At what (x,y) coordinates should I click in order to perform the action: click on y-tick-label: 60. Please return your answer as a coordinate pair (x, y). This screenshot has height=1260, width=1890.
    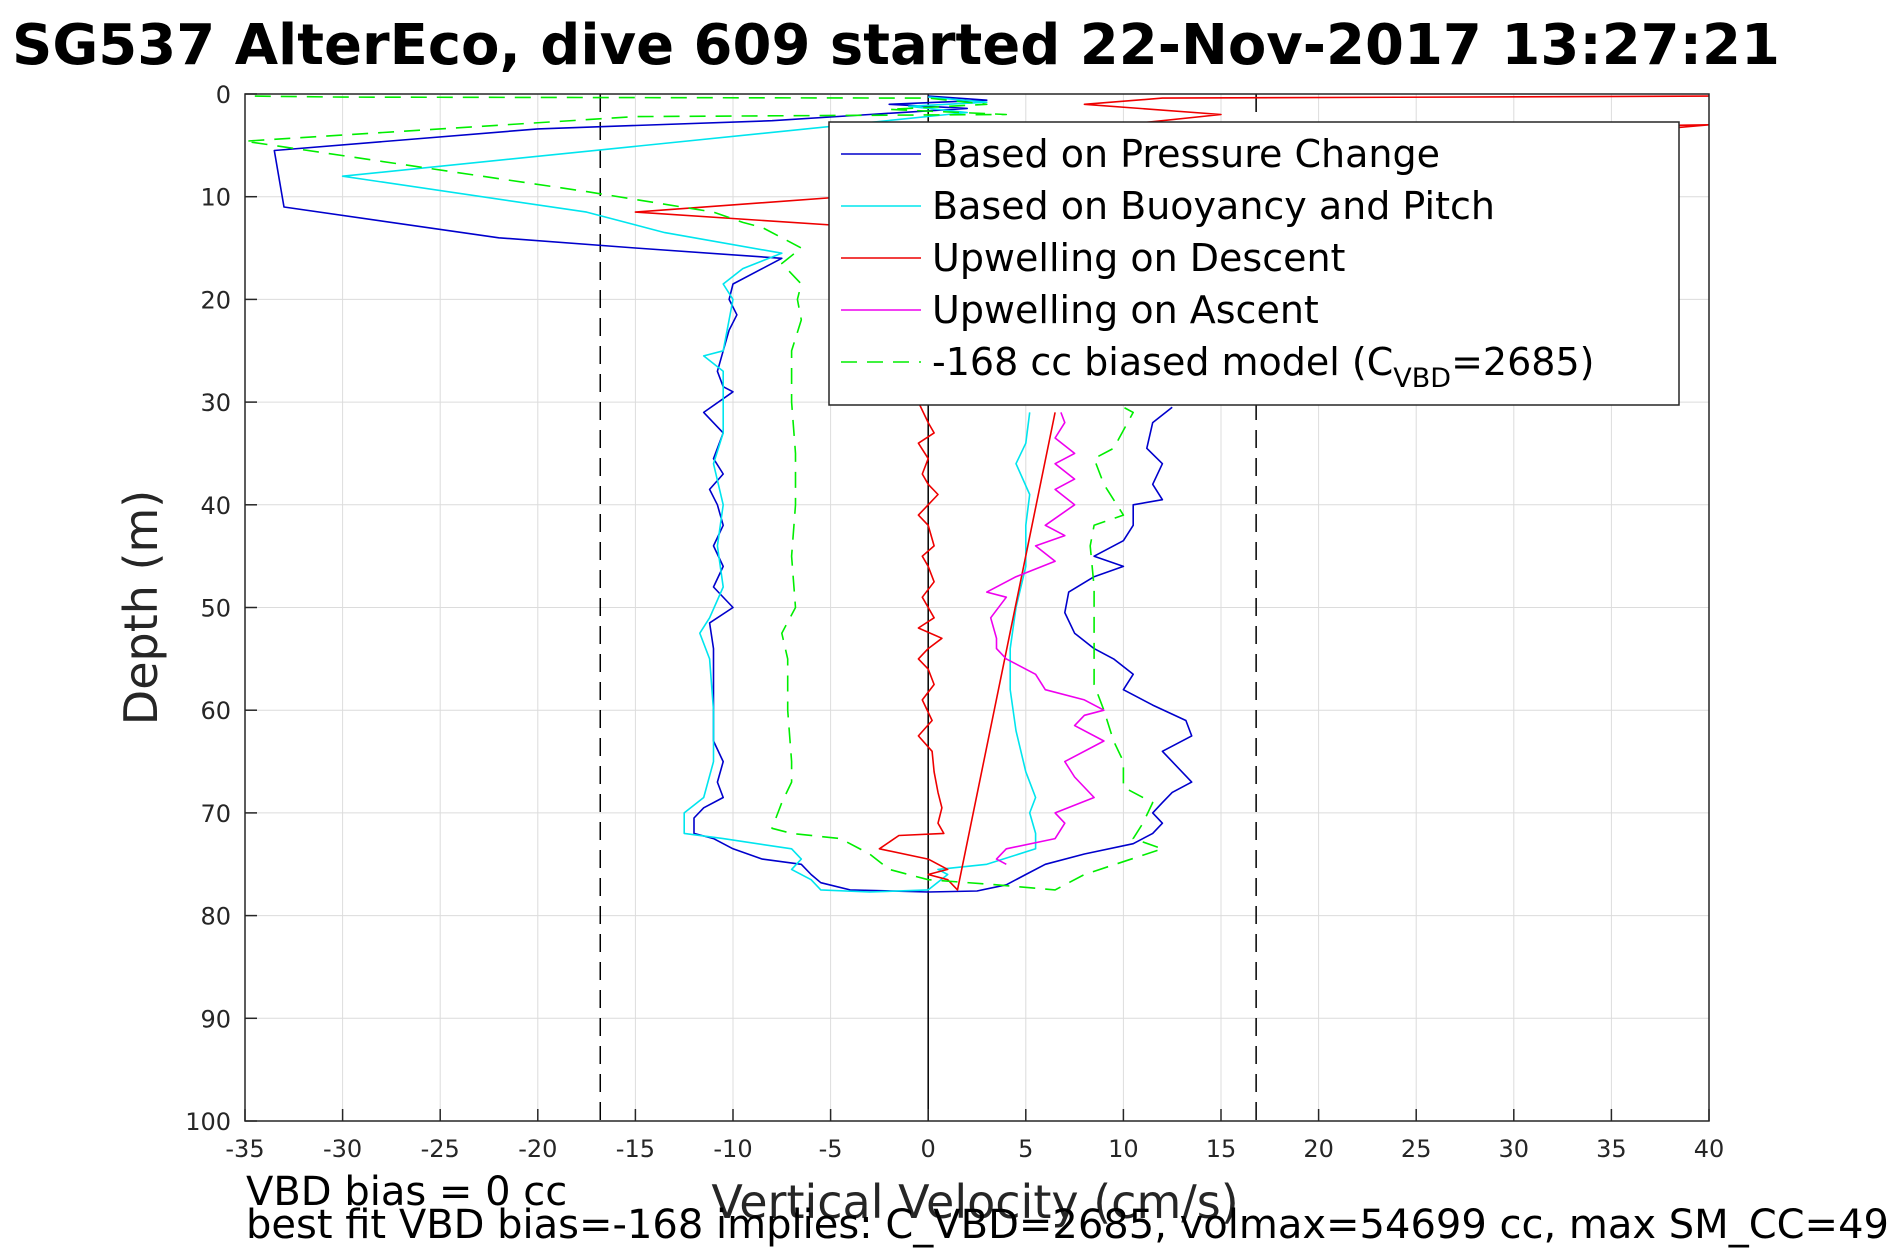
    Looking at the image, I should click on (215, 711).